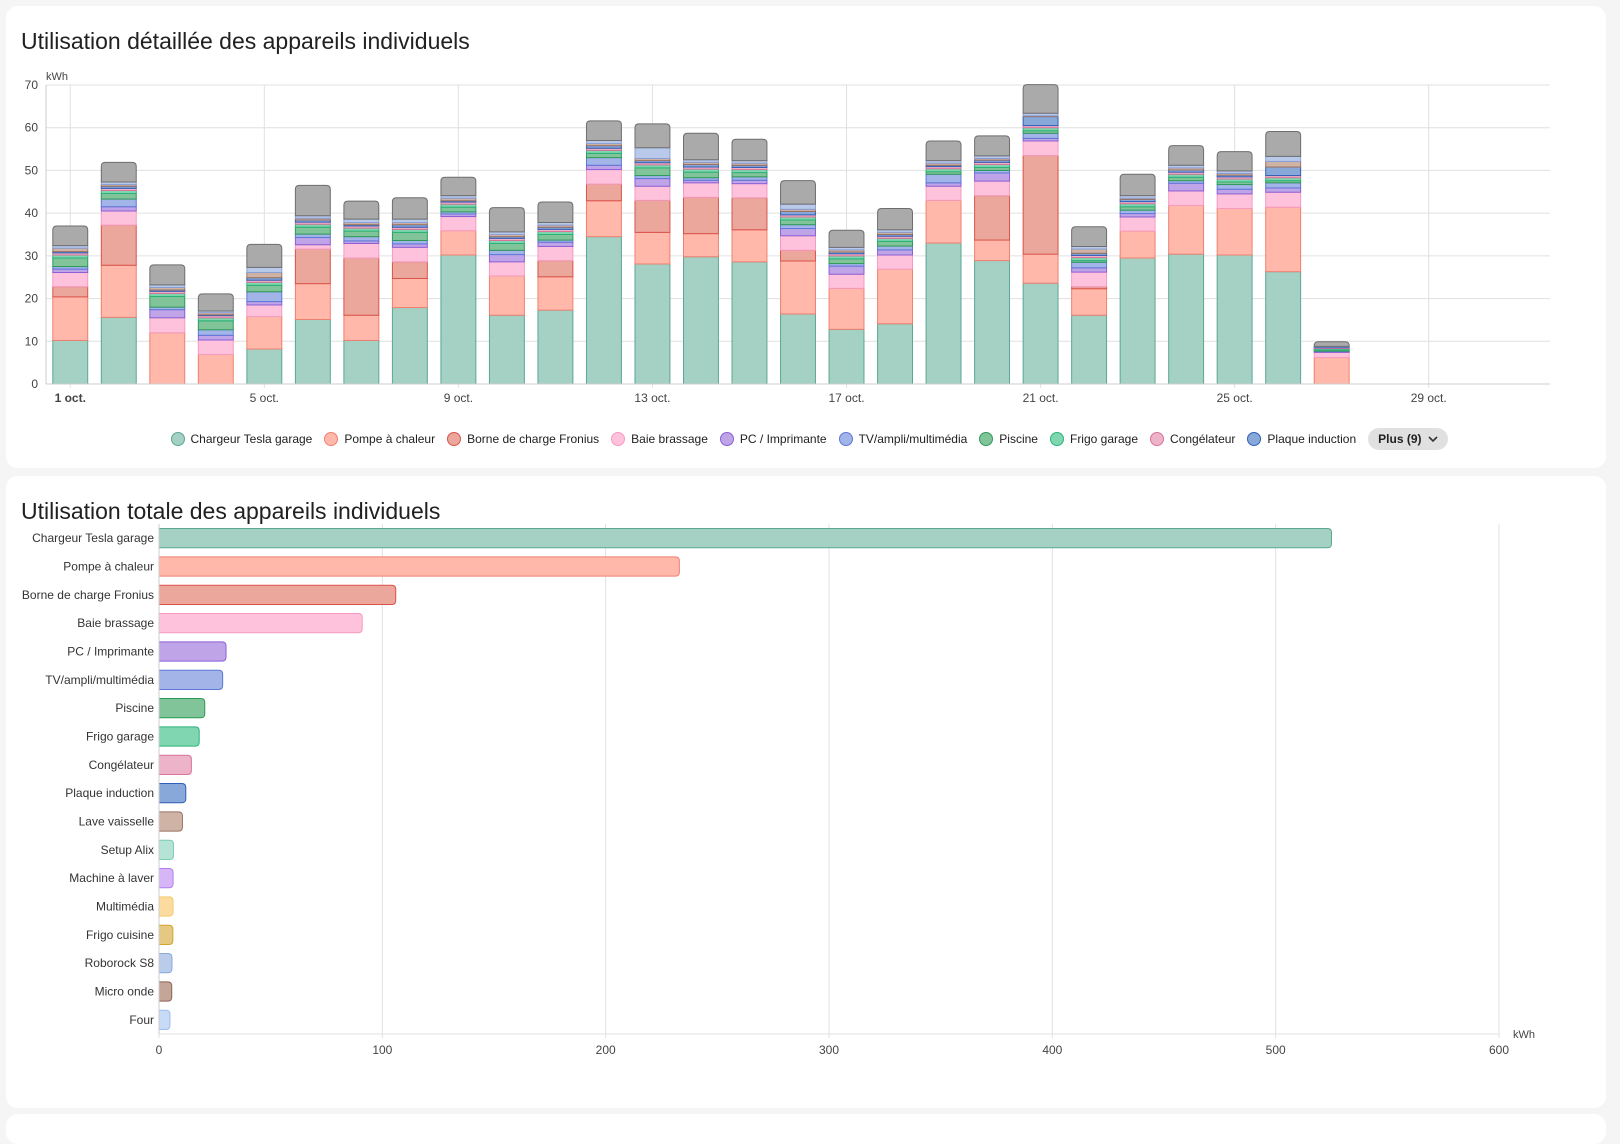 The image size is (1620, 1144). What do you see at coordinates (902, 439) in the screenshot?
I see `legend-item: TV/ampli/multimédia` at bounding box center [902, 439].